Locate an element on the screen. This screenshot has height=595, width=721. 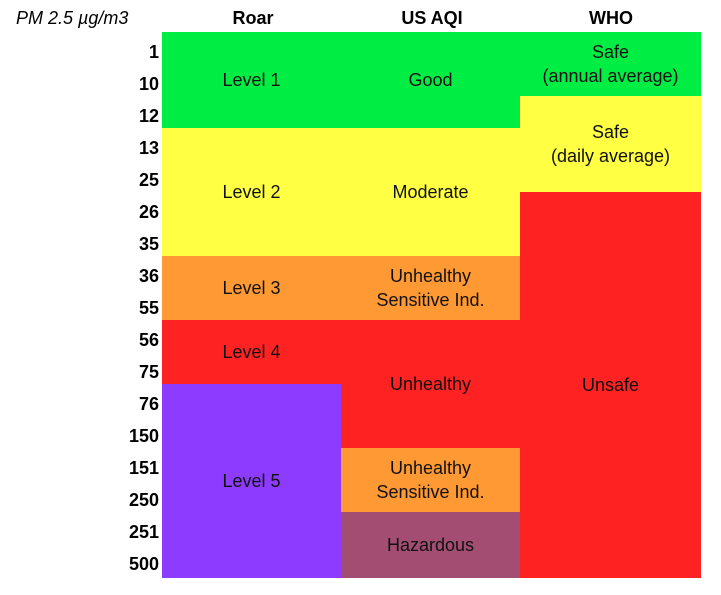
who-category-label: Unsafe is located at coordinates (610, 385).